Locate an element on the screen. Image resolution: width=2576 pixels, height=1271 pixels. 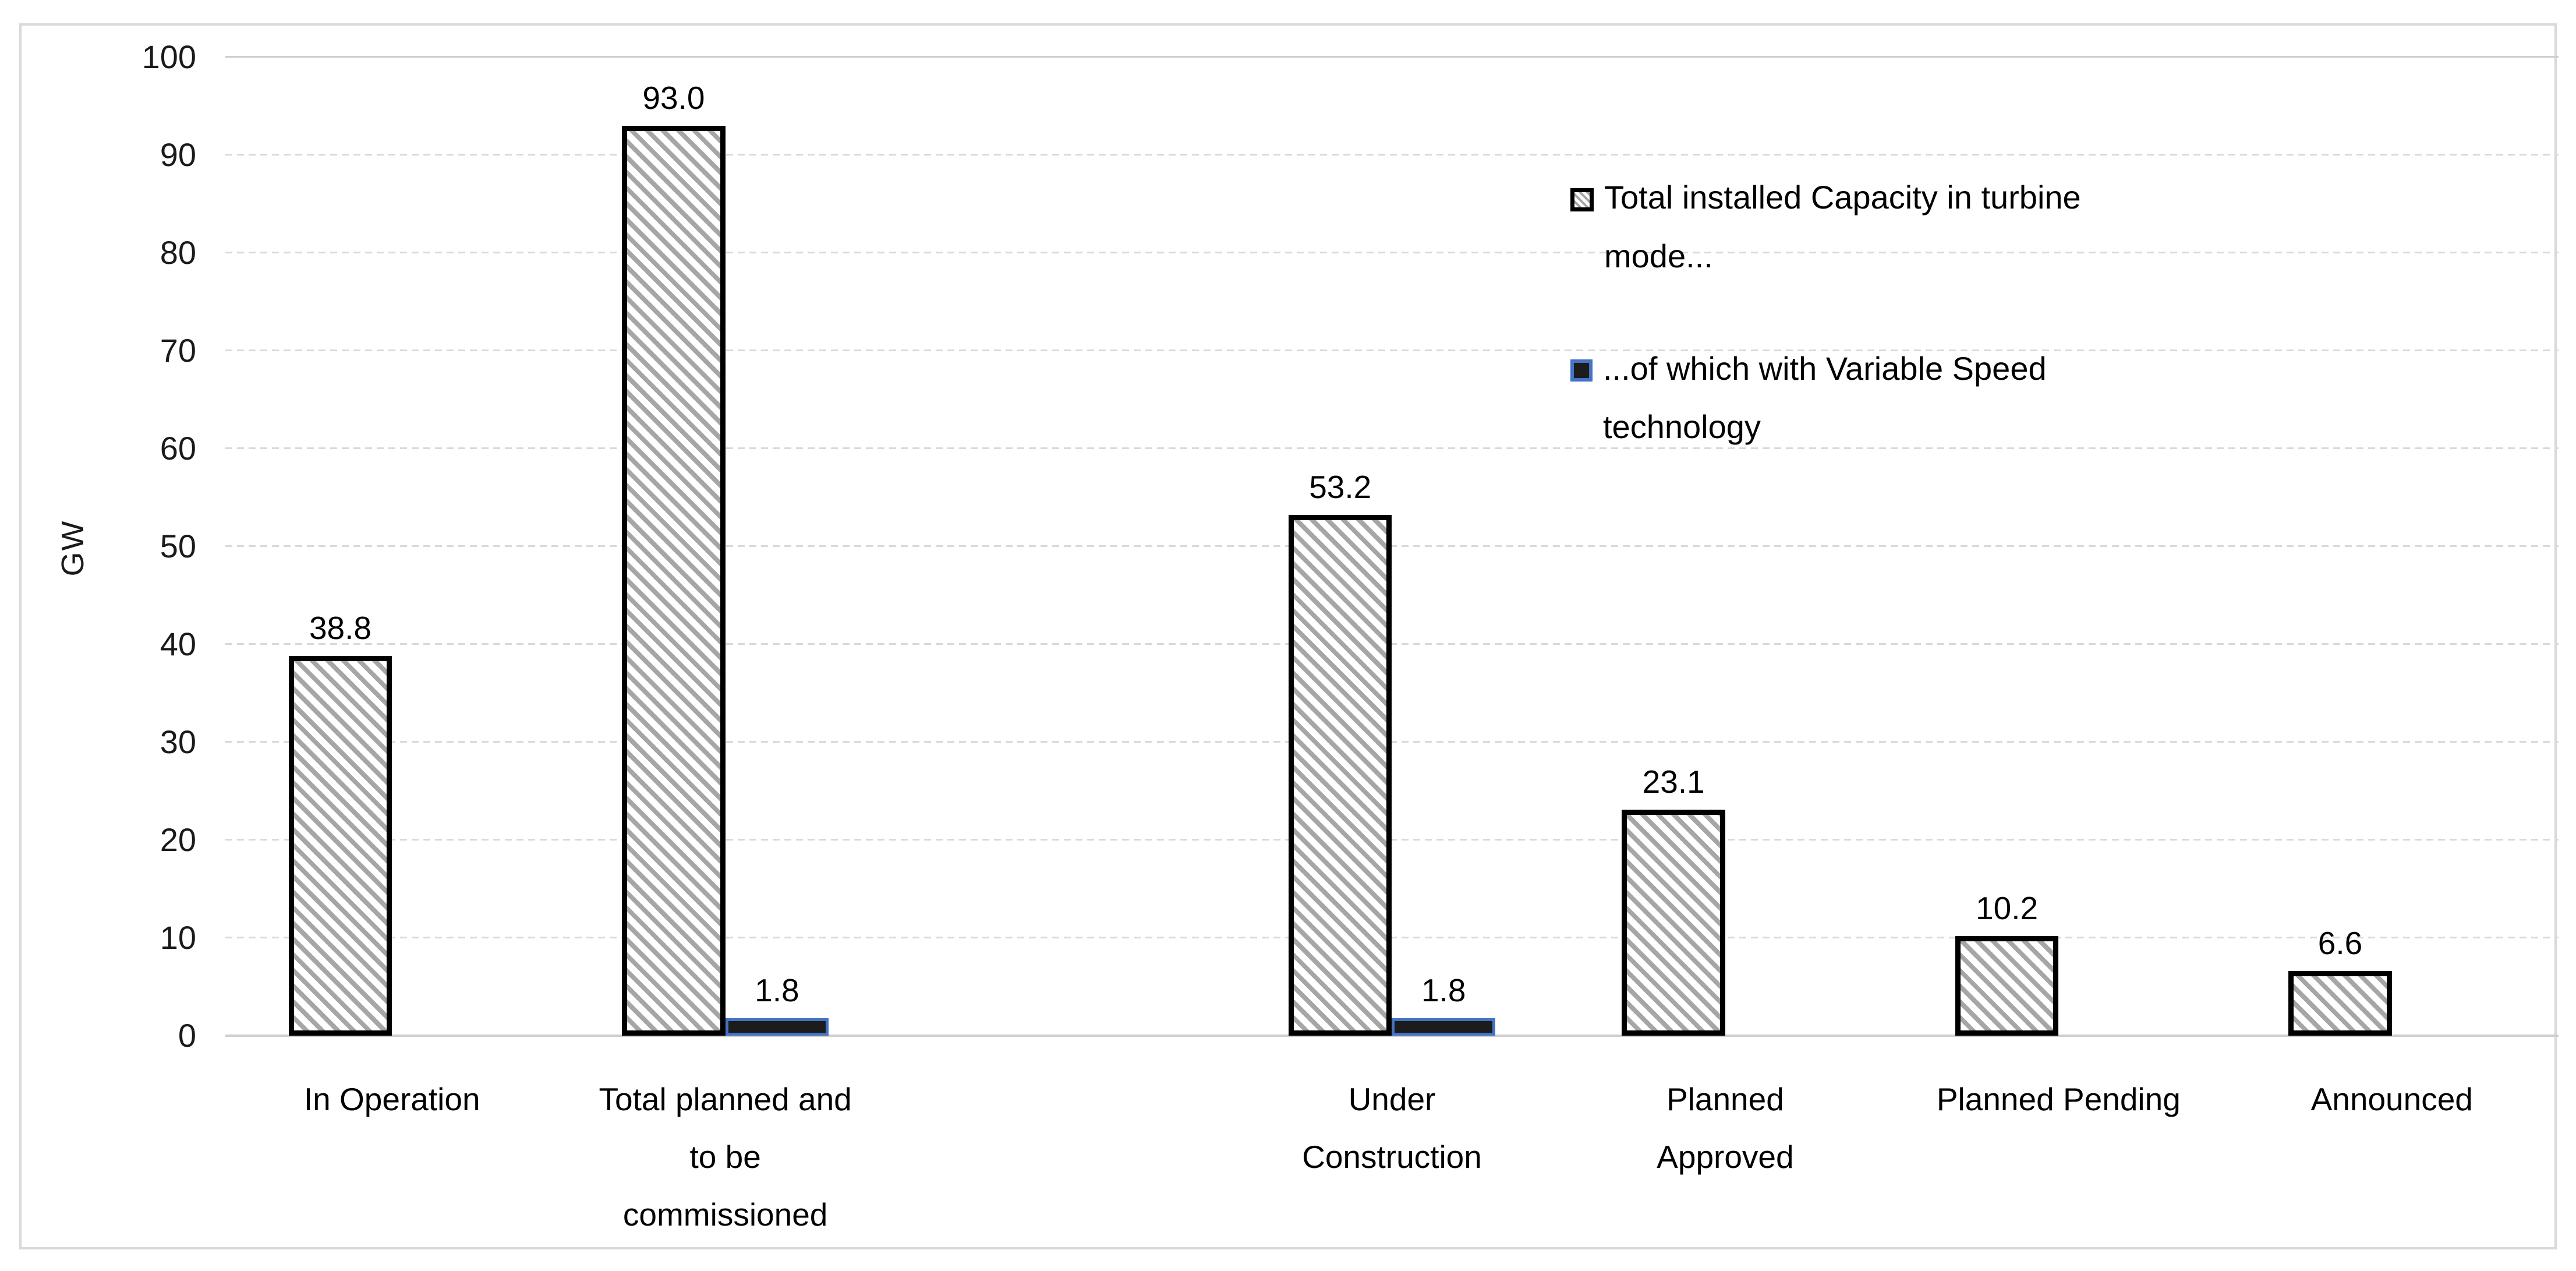
x-category-label: Planned Approved is located at coordinates (1725, 1157).